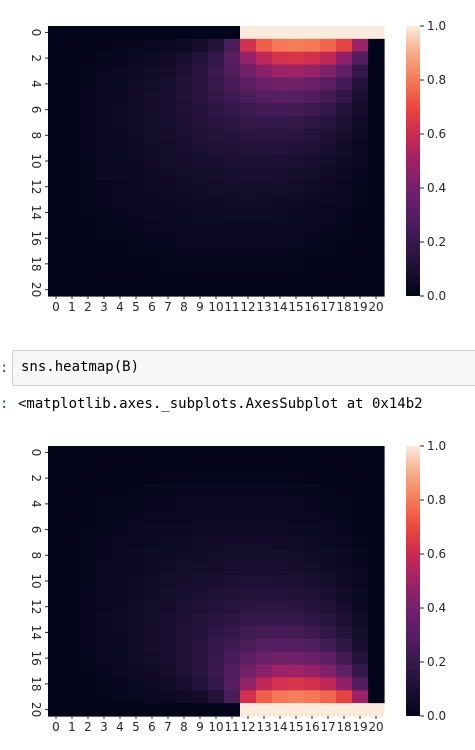 Image resolution: width=475 pixels, height=750 pixels. What do you see at coordinates (88, 307) in the screenshot?
I see `x-tick-label: 2` at bounding box center [88, 307].